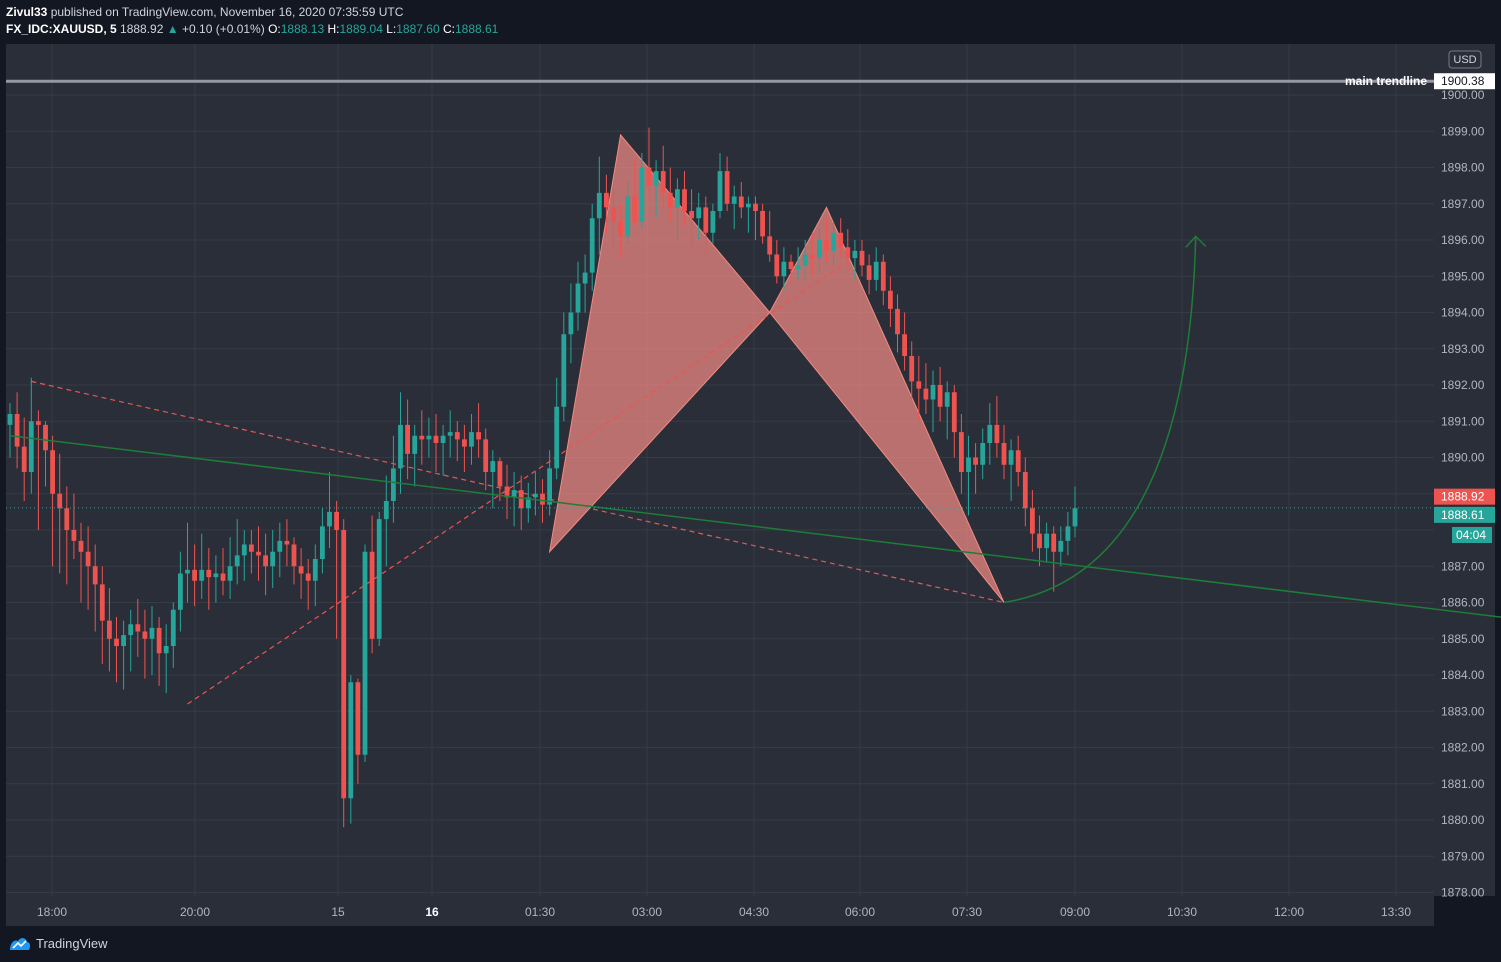 This screenshot has width=1501, height=962. Describe the element at coordinates (448, 29) in the screenshot. I see `close-label: C:` at that location.